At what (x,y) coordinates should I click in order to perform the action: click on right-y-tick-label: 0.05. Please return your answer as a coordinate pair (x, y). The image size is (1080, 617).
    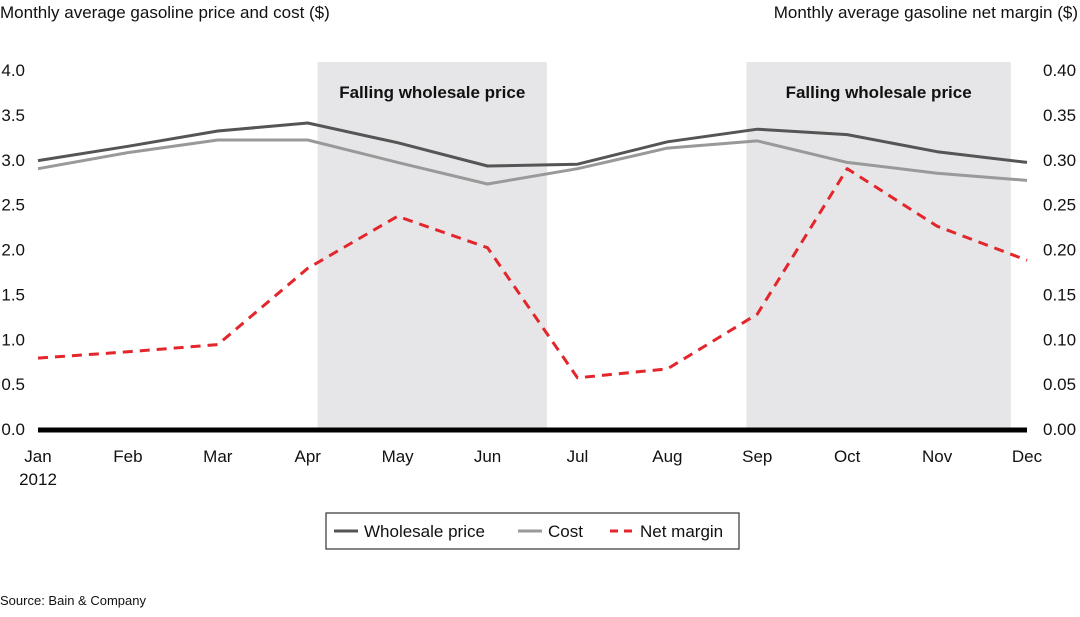
    Looking at the image, I should click on (1059, 384).